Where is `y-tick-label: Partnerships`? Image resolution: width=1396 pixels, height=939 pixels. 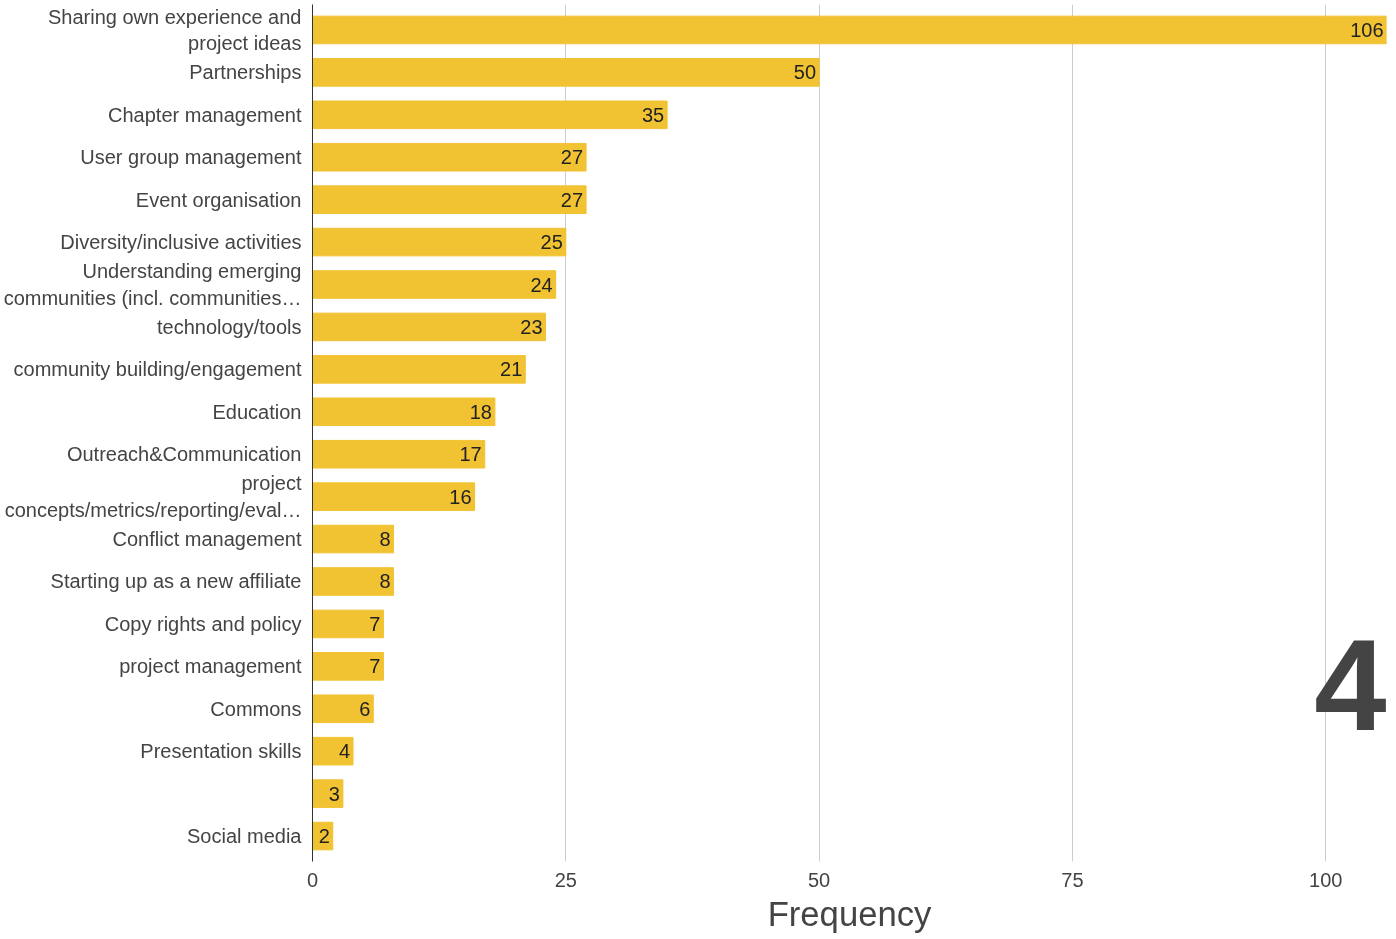
y-tick-label: Partnerships is located at coordinates (245, 72).